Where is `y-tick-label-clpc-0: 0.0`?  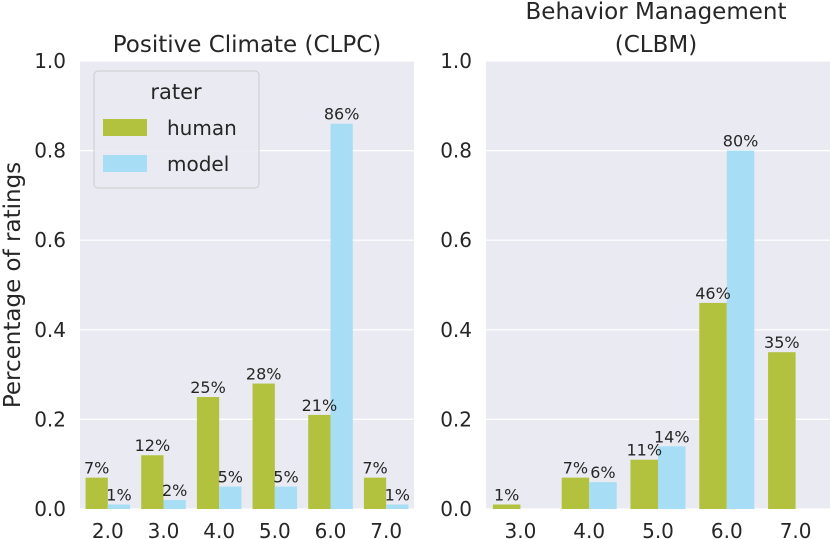
y-tick-label-clpc-0: 0.0 is located at coordinates (50, 509).